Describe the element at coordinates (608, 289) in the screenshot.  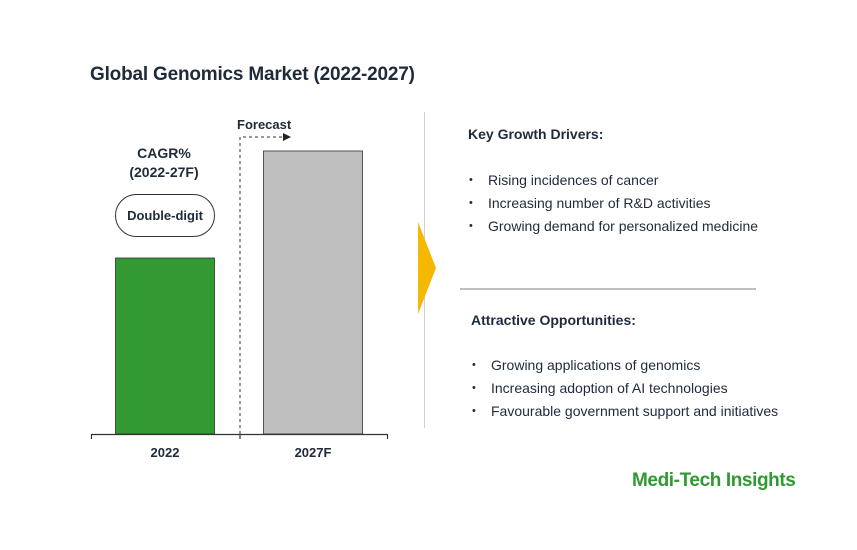
I see `horizontal-divider` at that location.